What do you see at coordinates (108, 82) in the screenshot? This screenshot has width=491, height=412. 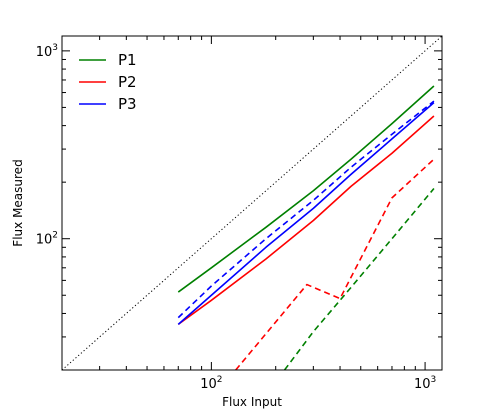 I see `legend: P1 P2 P3` at bounding box center [108, 82].